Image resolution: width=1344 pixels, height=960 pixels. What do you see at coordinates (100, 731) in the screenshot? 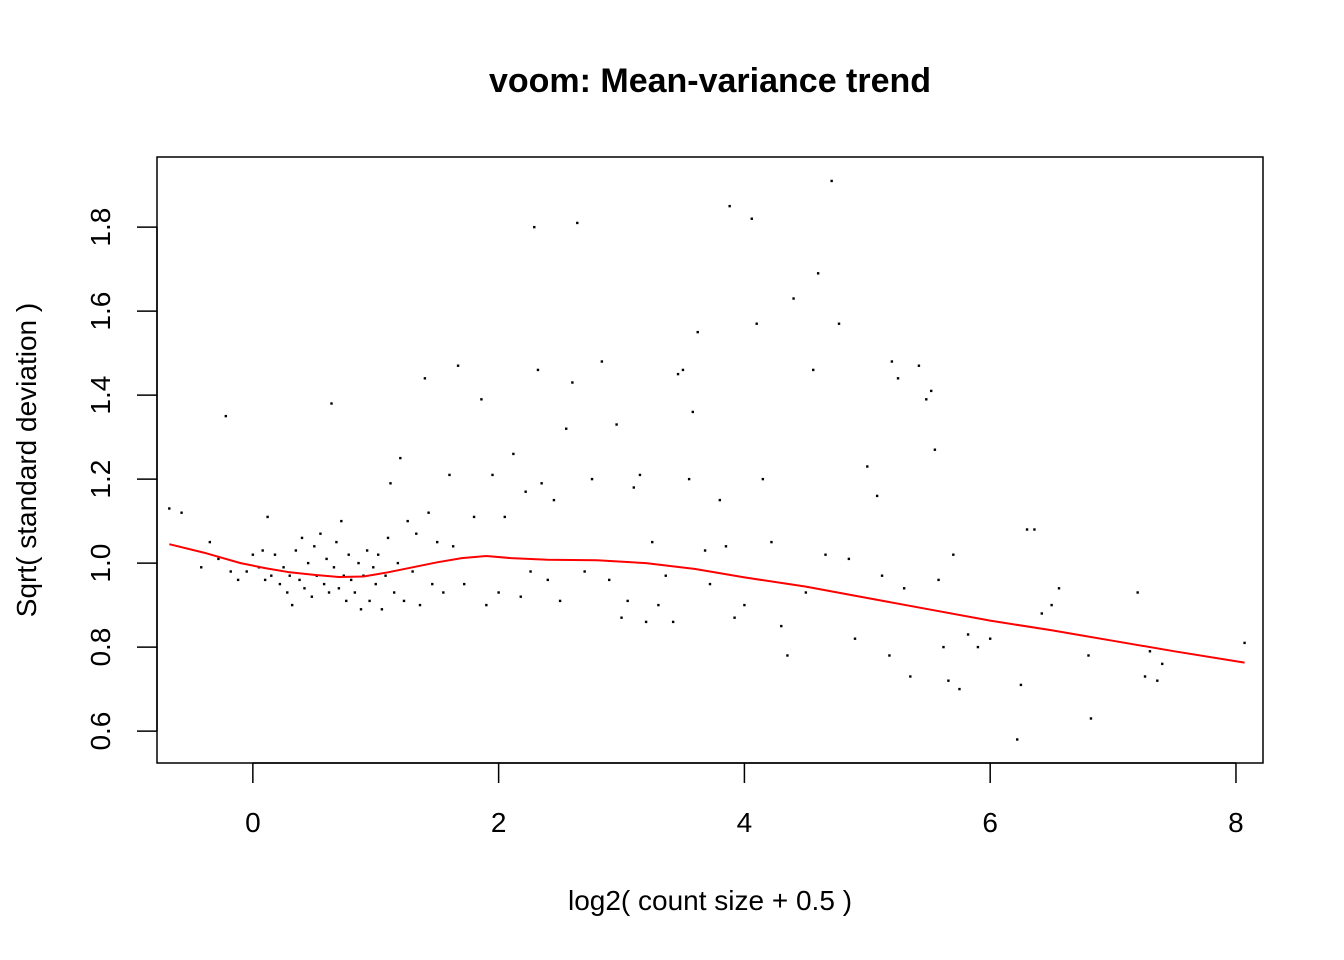
I see `y-tick-label: 0.6` at bounding box center [100, 731].